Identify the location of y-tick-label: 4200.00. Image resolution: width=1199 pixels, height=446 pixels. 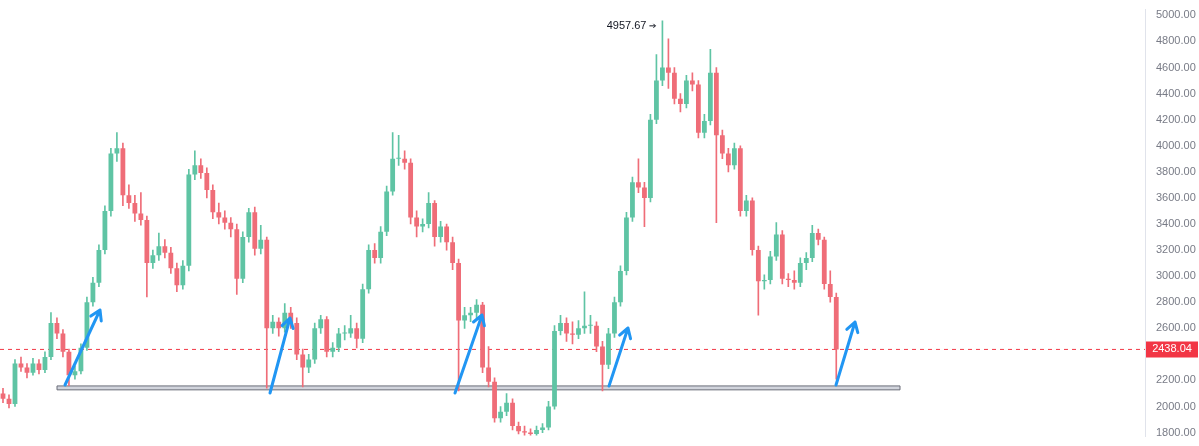
(1176, 118).